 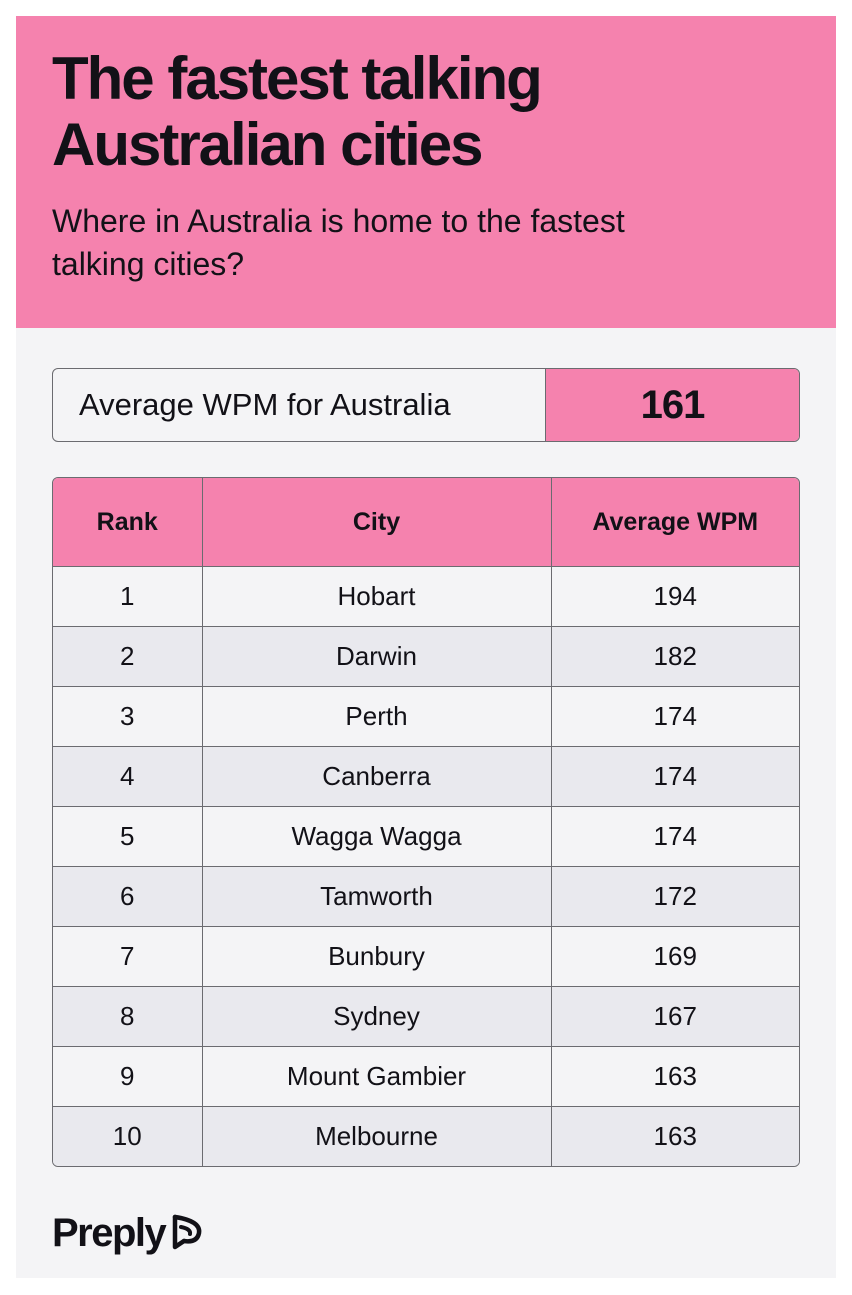 I want to click on table-header-row: Rank City Average WPM, so click(x=426, y=522).